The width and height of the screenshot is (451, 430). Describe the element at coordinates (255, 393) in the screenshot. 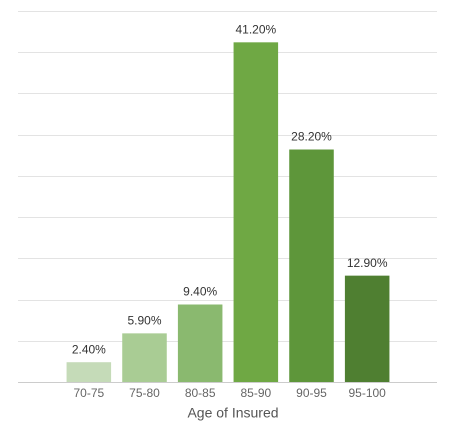

I see `x-tick-label: 85-90` at that location.